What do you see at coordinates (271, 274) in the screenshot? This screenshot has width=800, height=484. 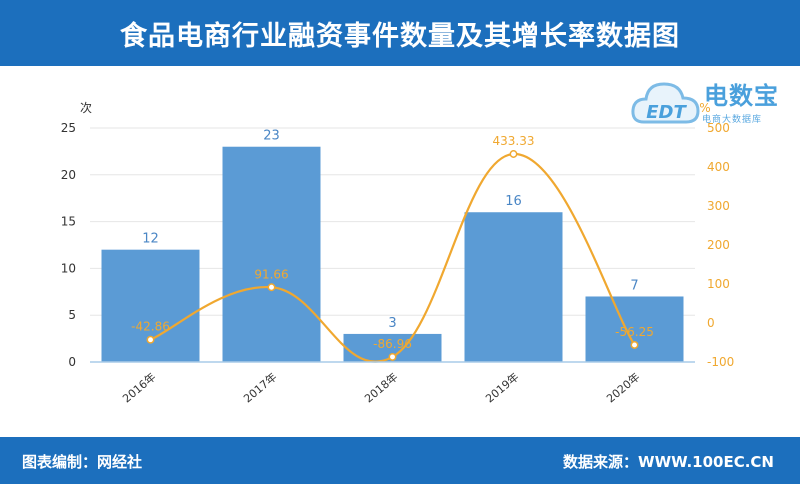 I see `growth-rate-label: 91.66` at bounding box center [271, 274].